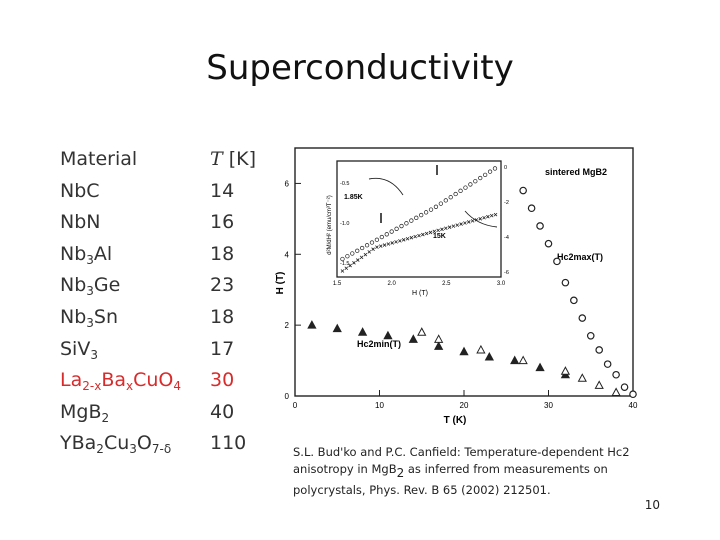 The width and height of the screenshot is (720, 540). I want to click on material-name: Nb3Sn, so click(89, 317).